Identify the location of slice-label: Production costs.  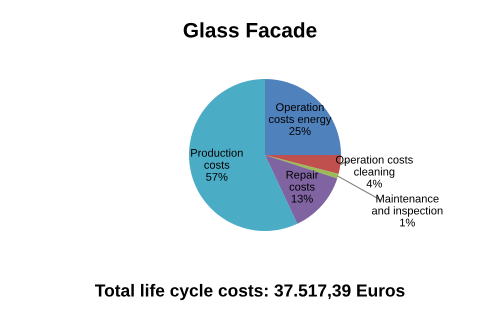
(217, 158).